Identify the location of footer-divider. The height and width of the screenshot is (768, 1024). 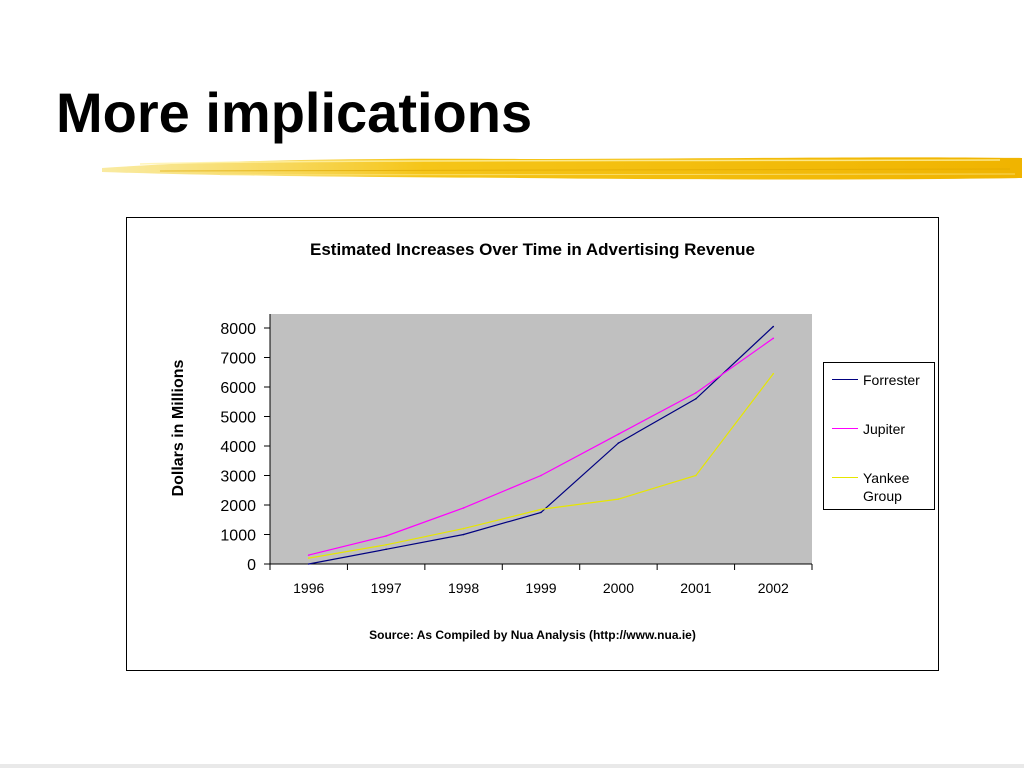
(512, 766).